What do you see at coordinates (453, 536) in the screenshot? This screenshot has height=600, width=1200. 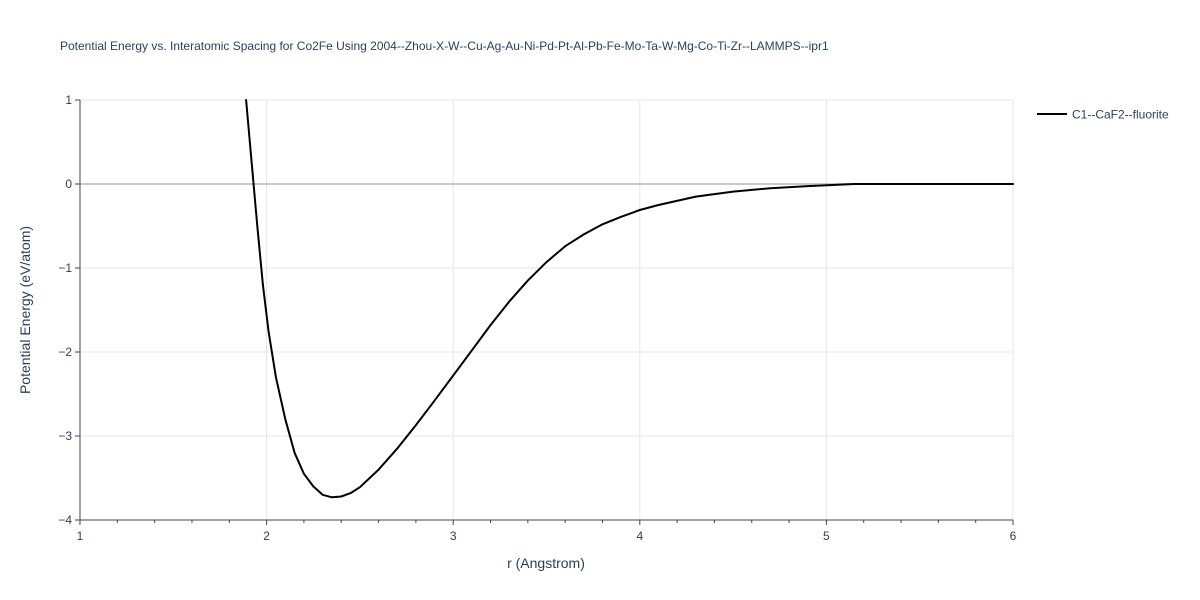 I see `x-tick-label: 3` at bounding box center [453, 536].